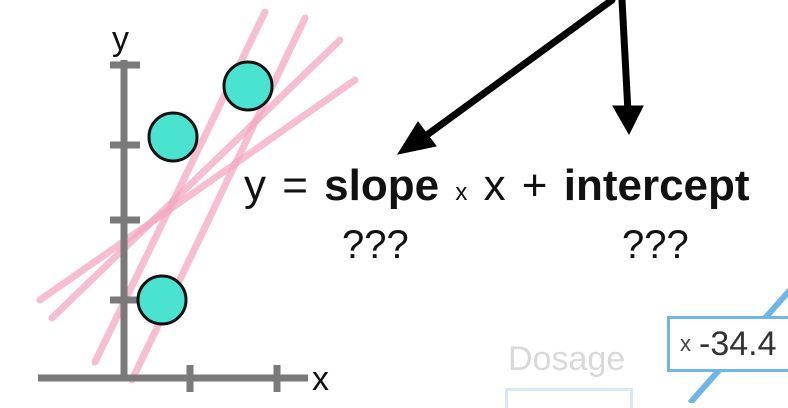 This screenshot has width=788, height=408. What do you see at coordinates (205, 193) in the screenshot?
I see `data-points` at bounding box center [205, 193].